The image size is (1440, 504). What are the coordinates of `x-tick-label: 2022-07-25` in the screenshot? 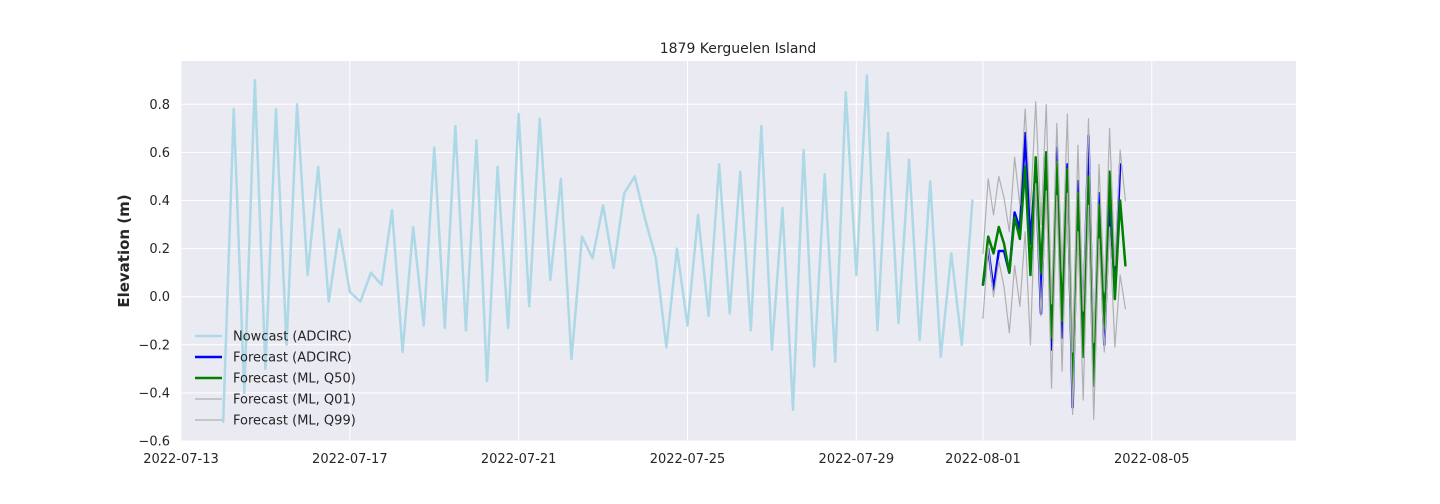 It's located at (688, 459).